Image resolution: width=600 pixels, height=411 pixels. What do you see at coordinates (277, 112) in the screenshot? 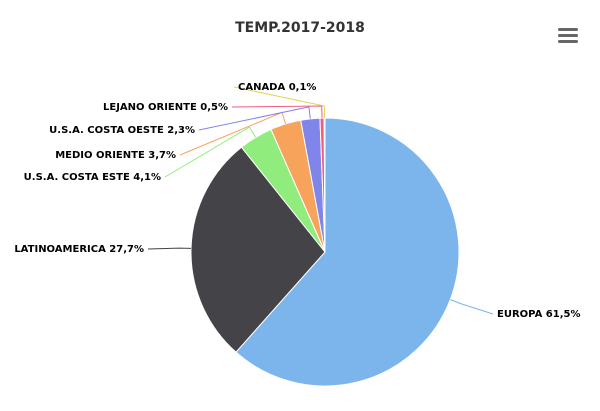
I see `connector-lejano-oriente` at bounding box center [277, 112].